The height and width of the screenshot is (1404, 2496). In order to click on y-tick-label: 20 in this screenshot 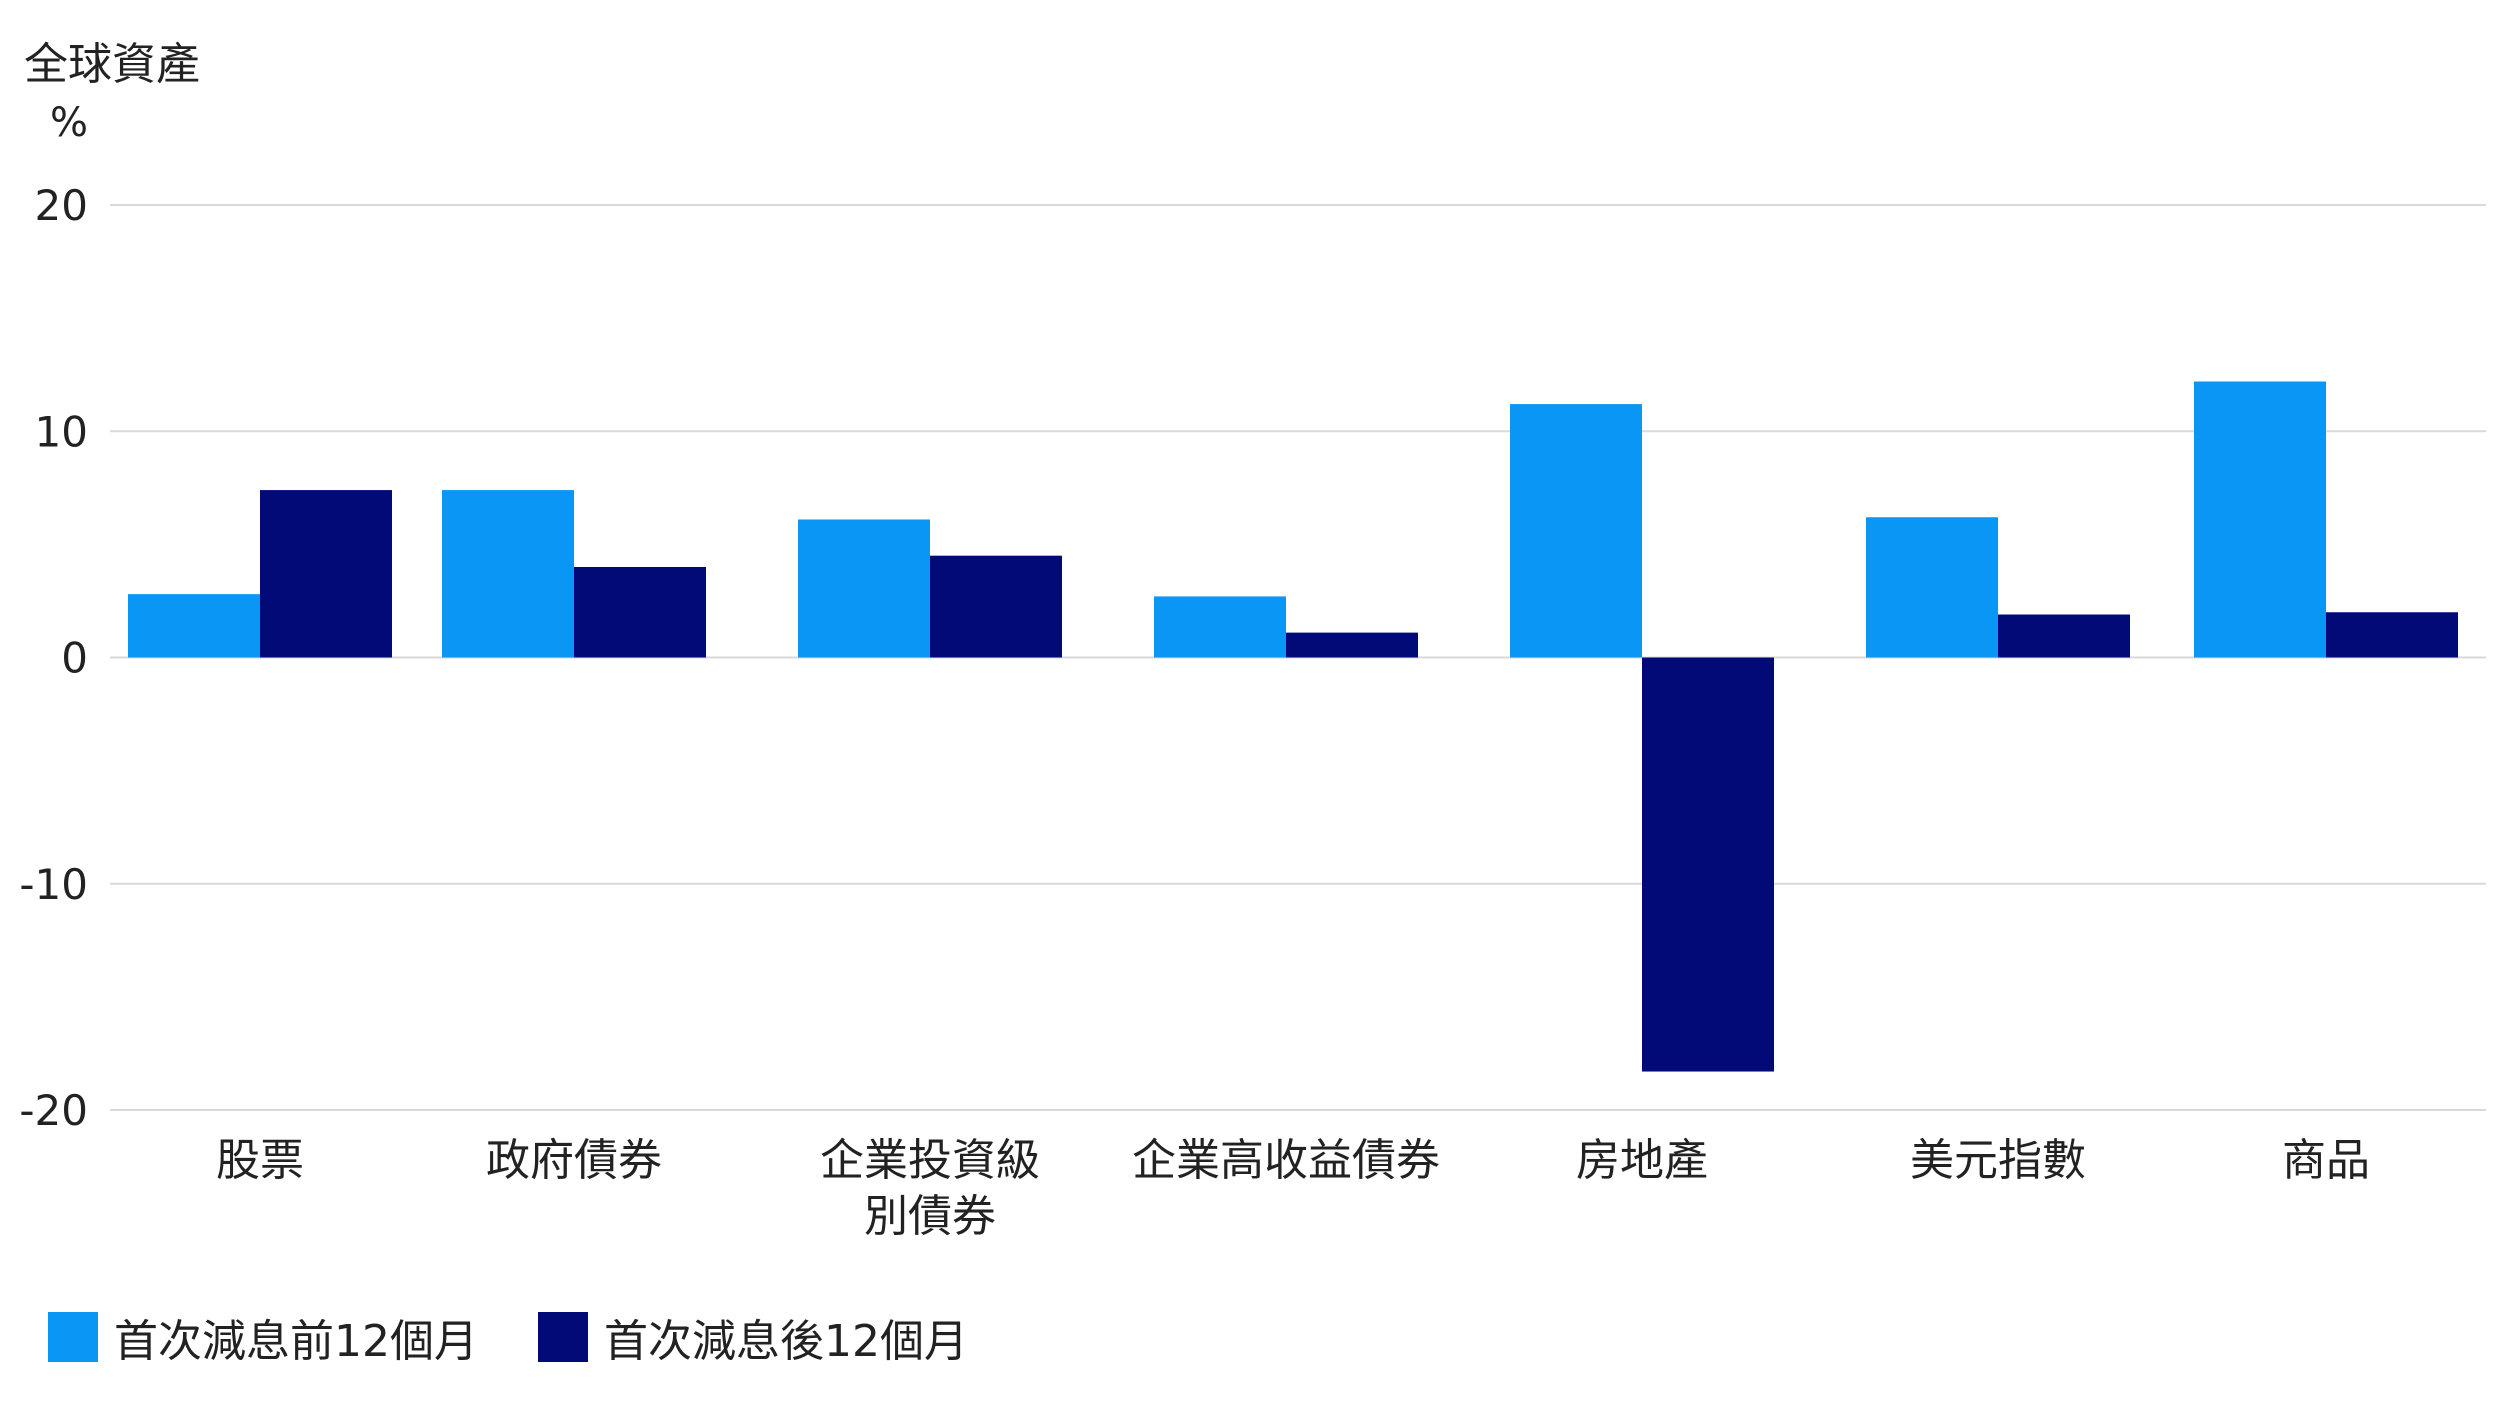, I will do `click(61, 205)`.